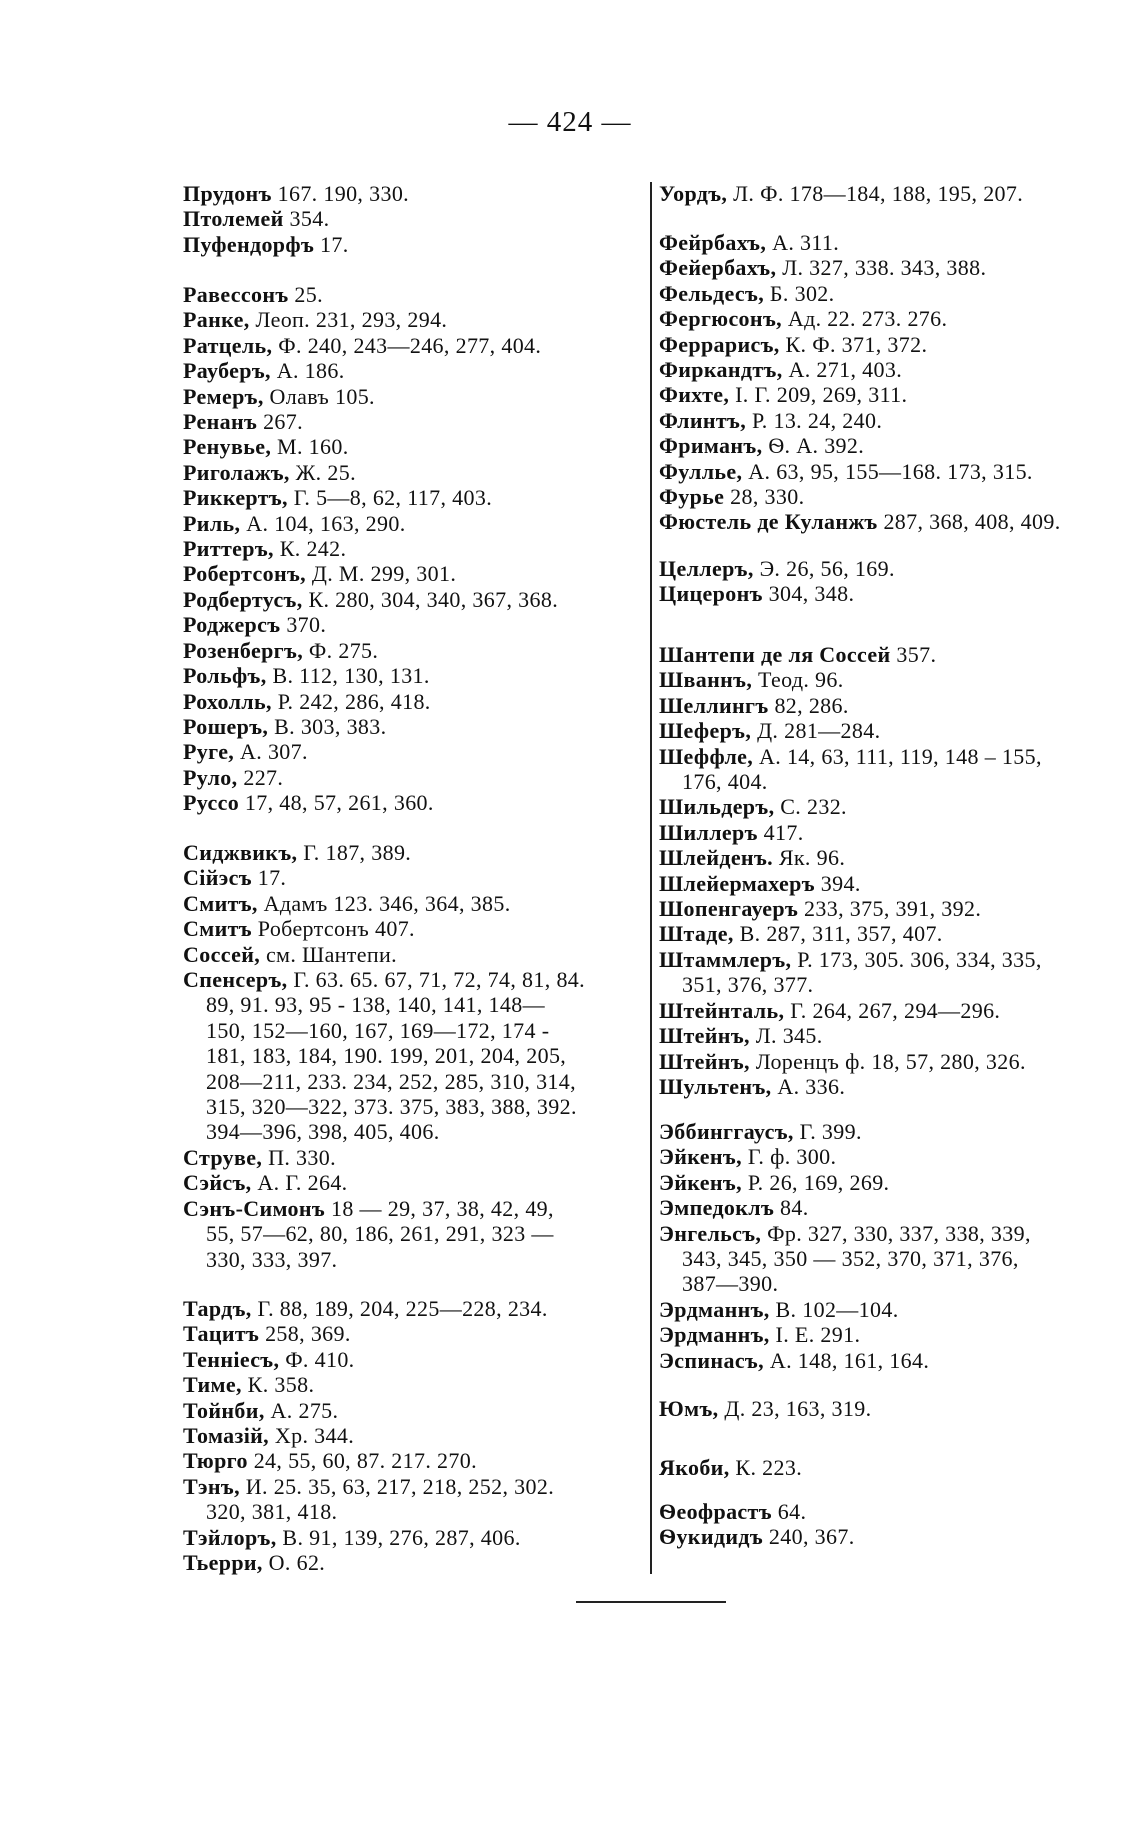 The height and width of the screenshot is (1821, 1140). I want to click on entry-page-refs: 167. 190, 330., so click(343, 193).